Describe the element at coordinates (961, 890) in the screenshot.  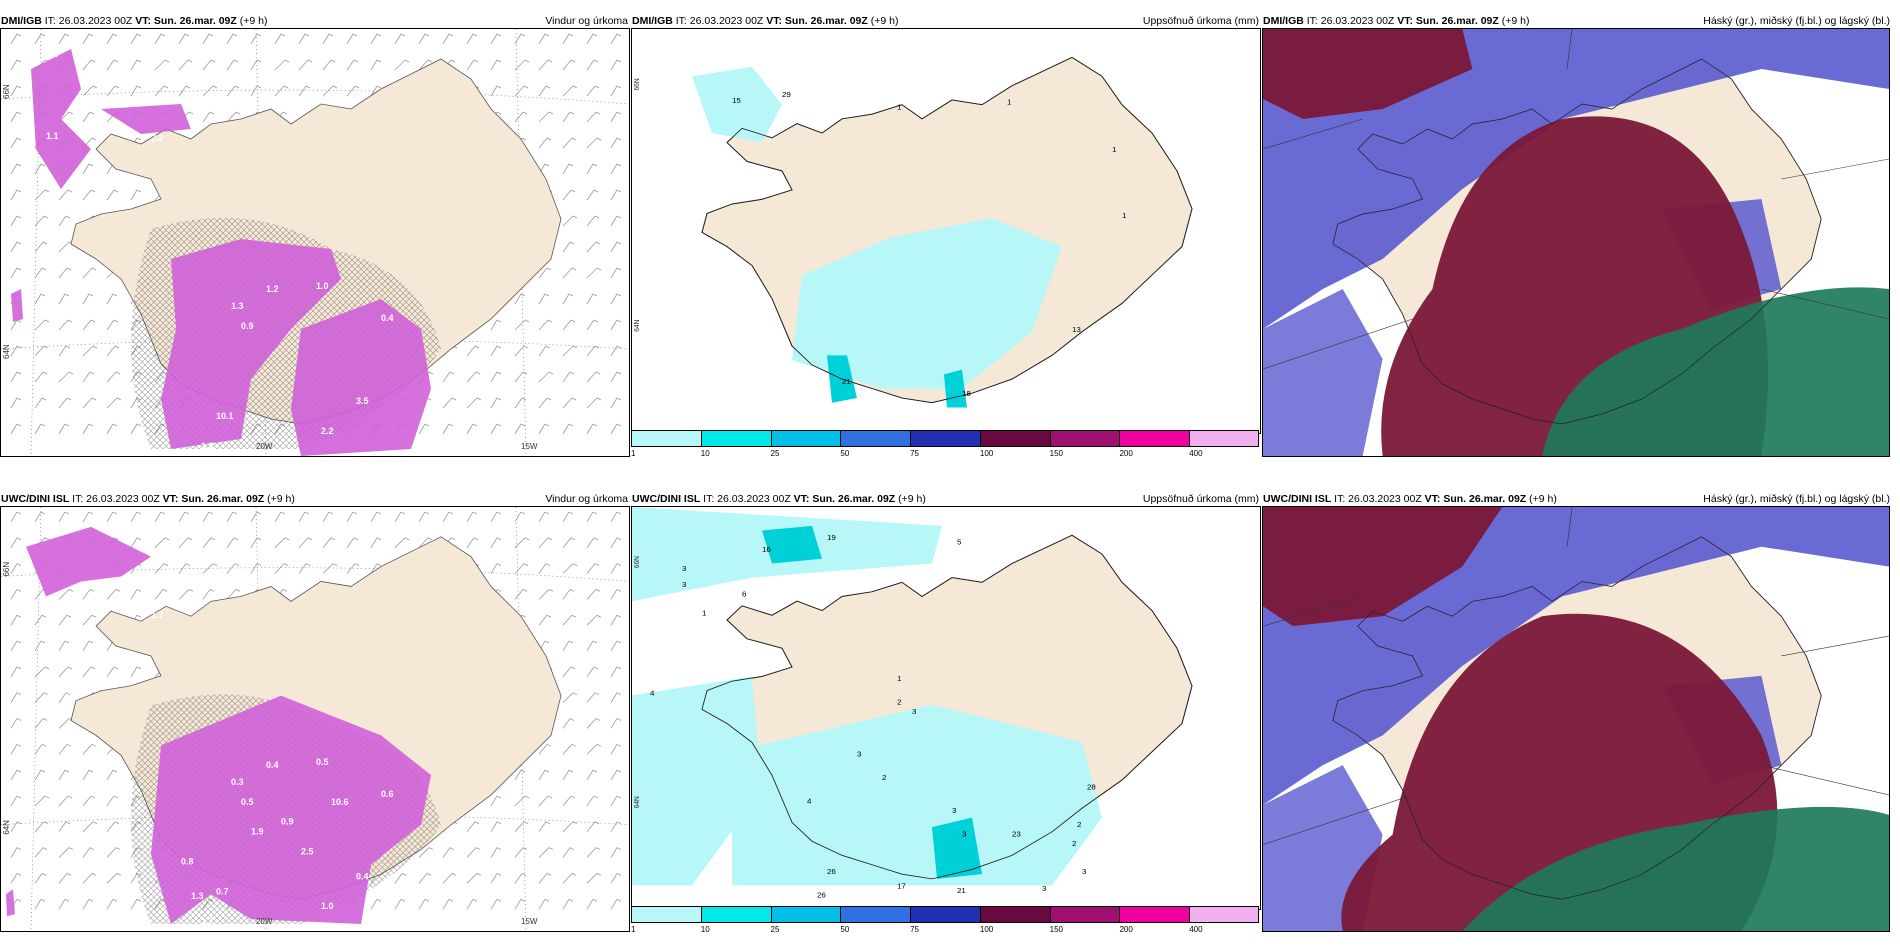
I see `precip-value: 21` at that location.